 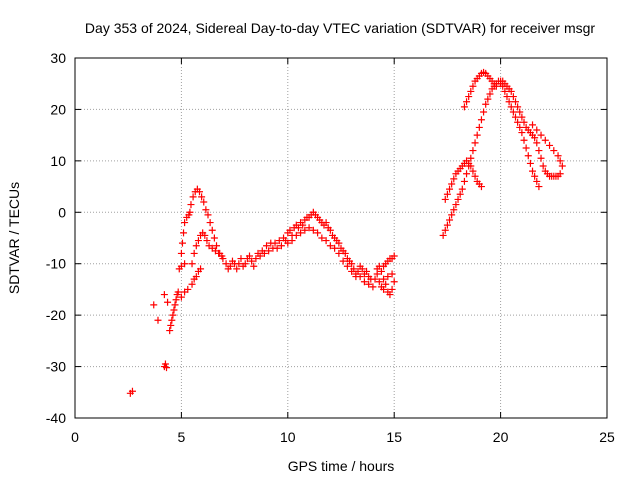 What do you see at coordinates (56, 264) in the screenshot?
I see `y-tick-label: -10` at bounding box center [56, 264].